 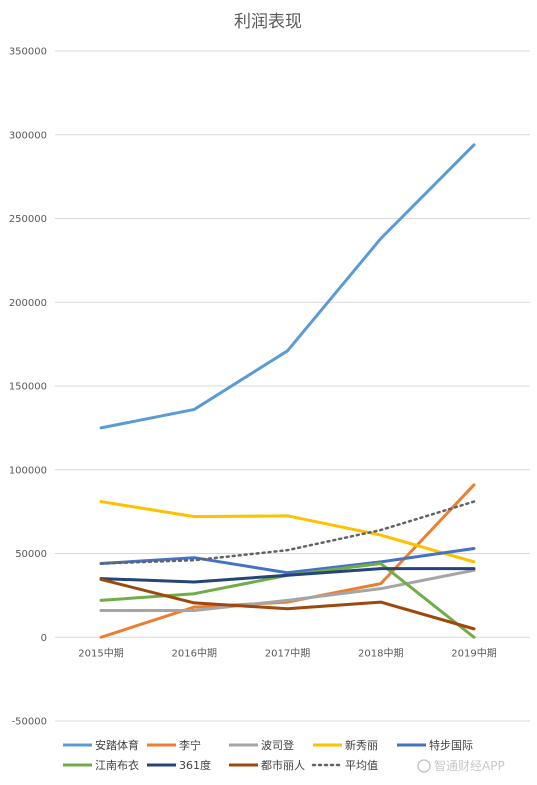 I want to click on watermark: 智通财经APP, so click(x=461, y=765).